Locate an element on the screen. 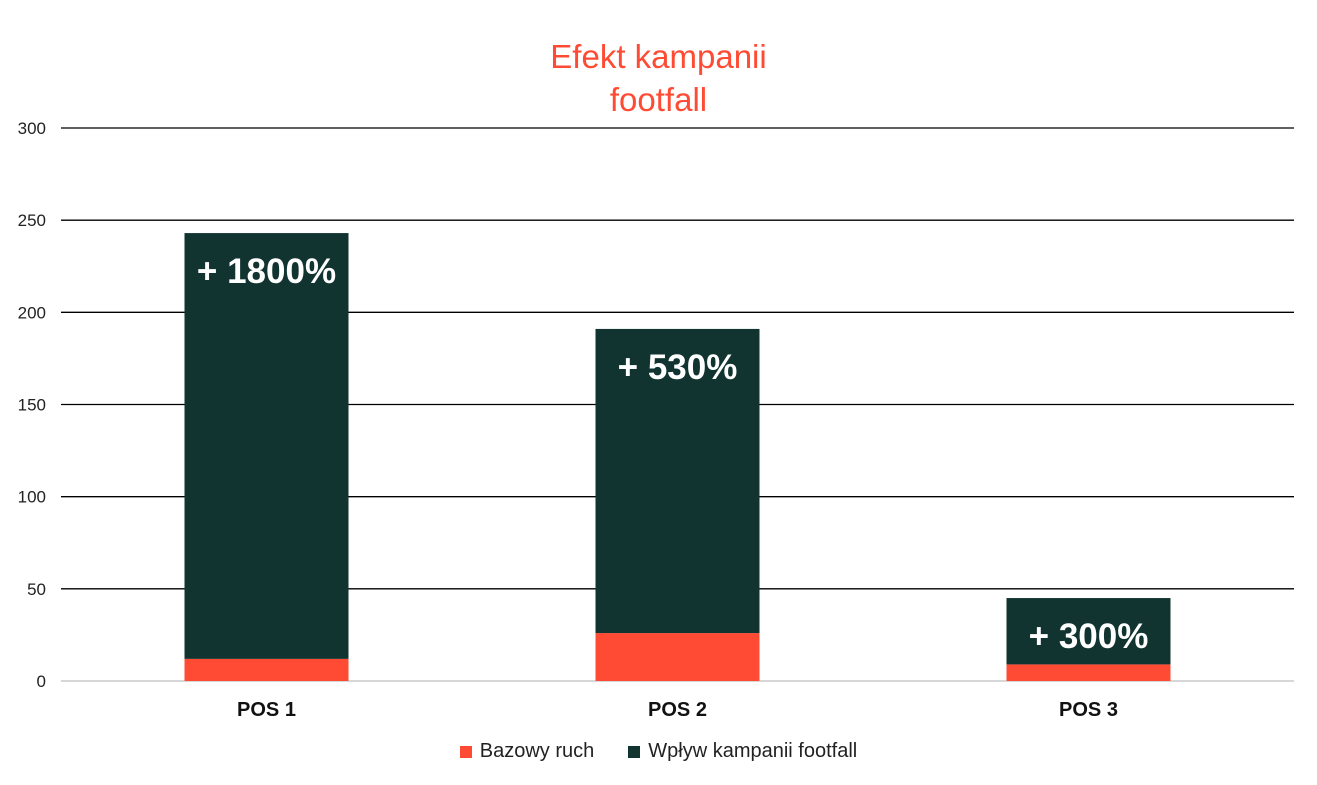 The image size is (1317, 785). chart-title-line-2: footfall is located at coordinates (658, 99).